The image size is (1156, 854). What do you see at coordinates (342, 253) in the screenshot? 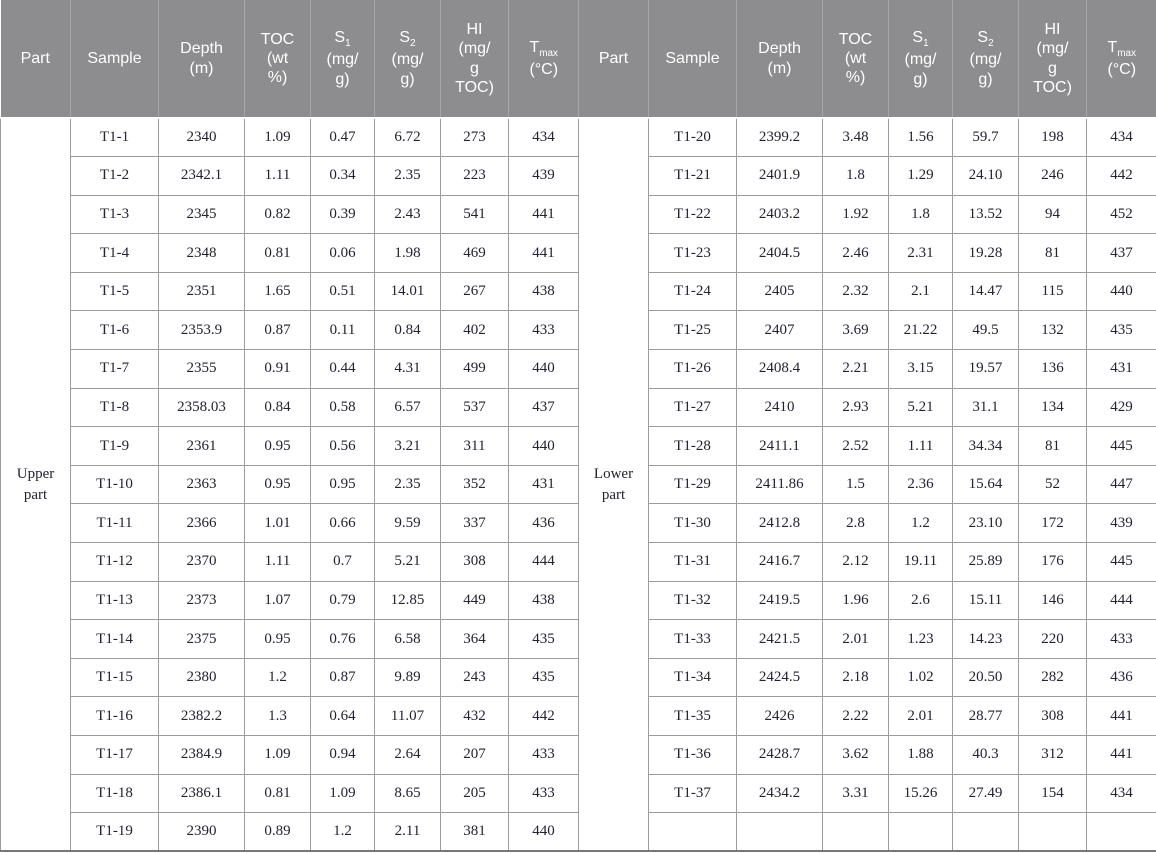
I see `s1-cell: 0.06` at bounding box center [342, 253].